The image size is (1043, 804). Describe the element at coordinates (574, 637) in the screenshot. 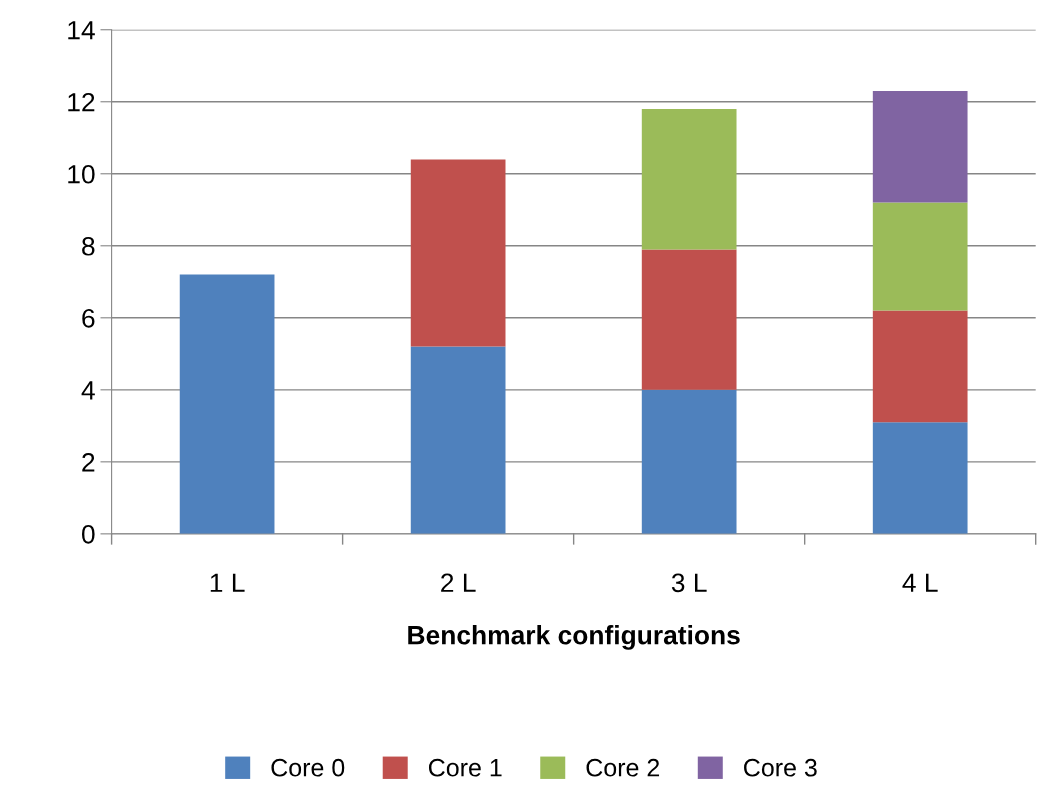

I see `x-axis-title: Benchmark configurations` at that location.